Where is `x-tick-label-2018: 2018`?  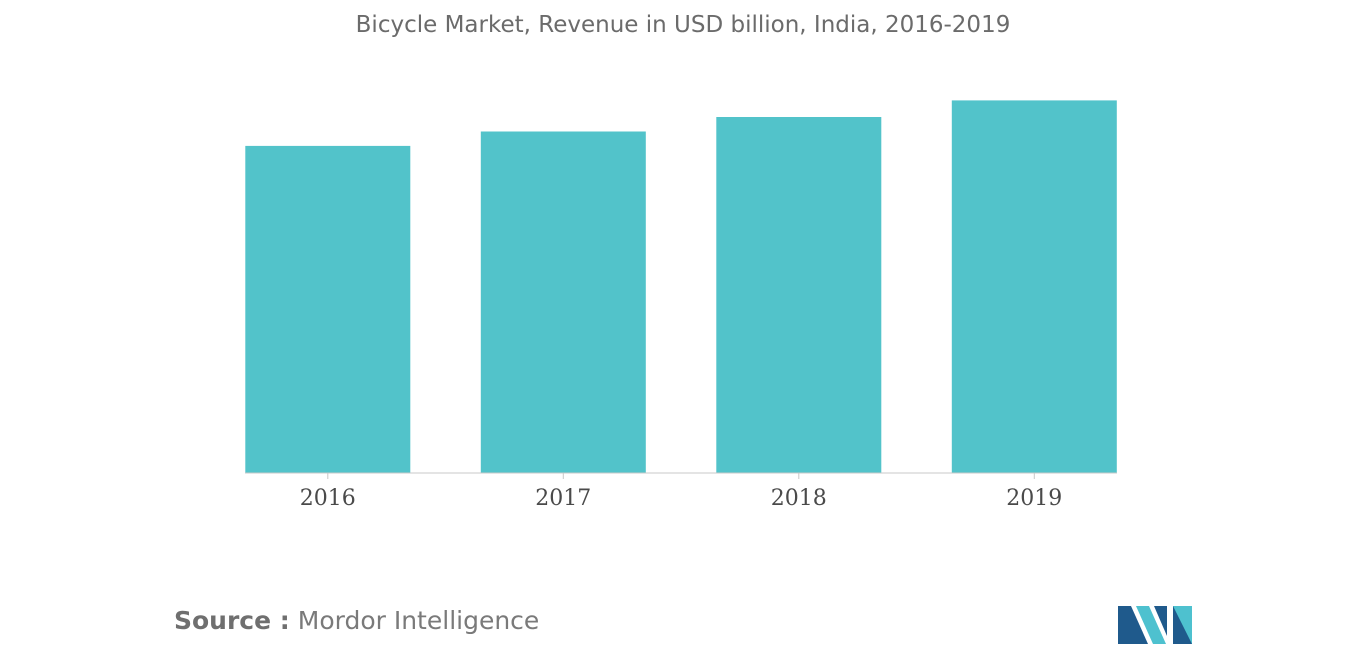 x-tick-label-2018: 2018 is located at coordinates (799, 498).